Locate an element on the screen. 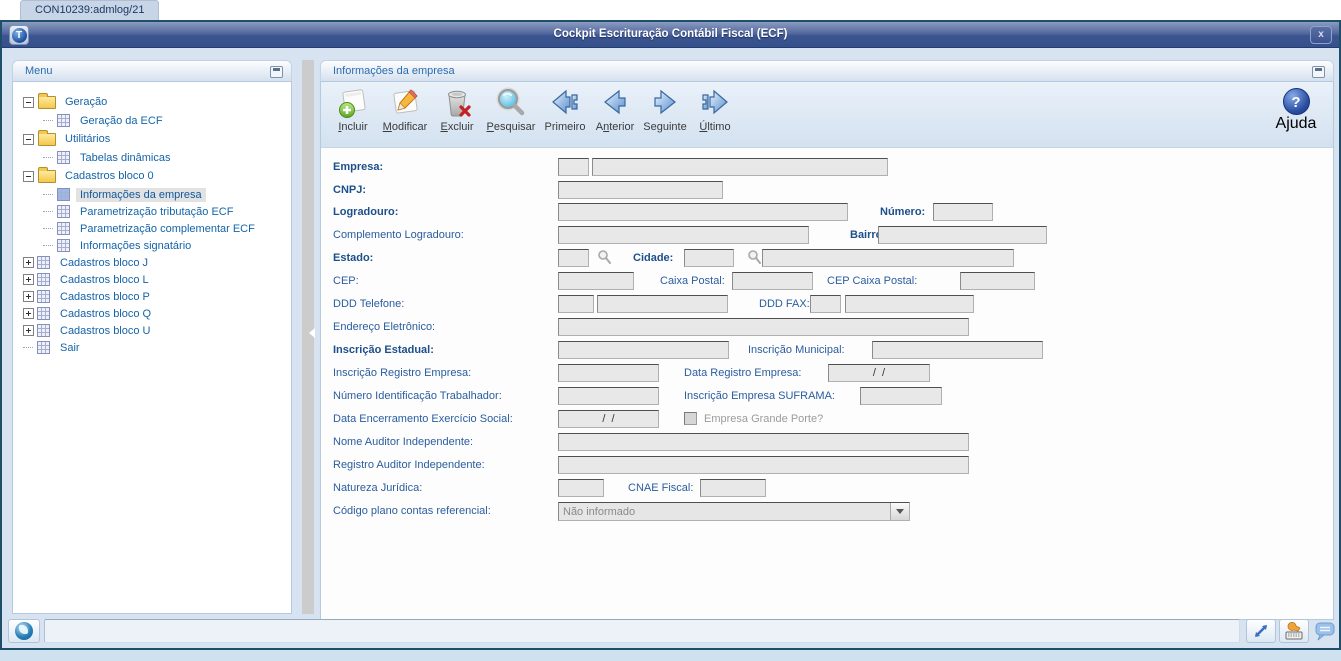  tree-item-cadastros-bloco-p: Cadastros bloco P is located at coordinates (154, 296).